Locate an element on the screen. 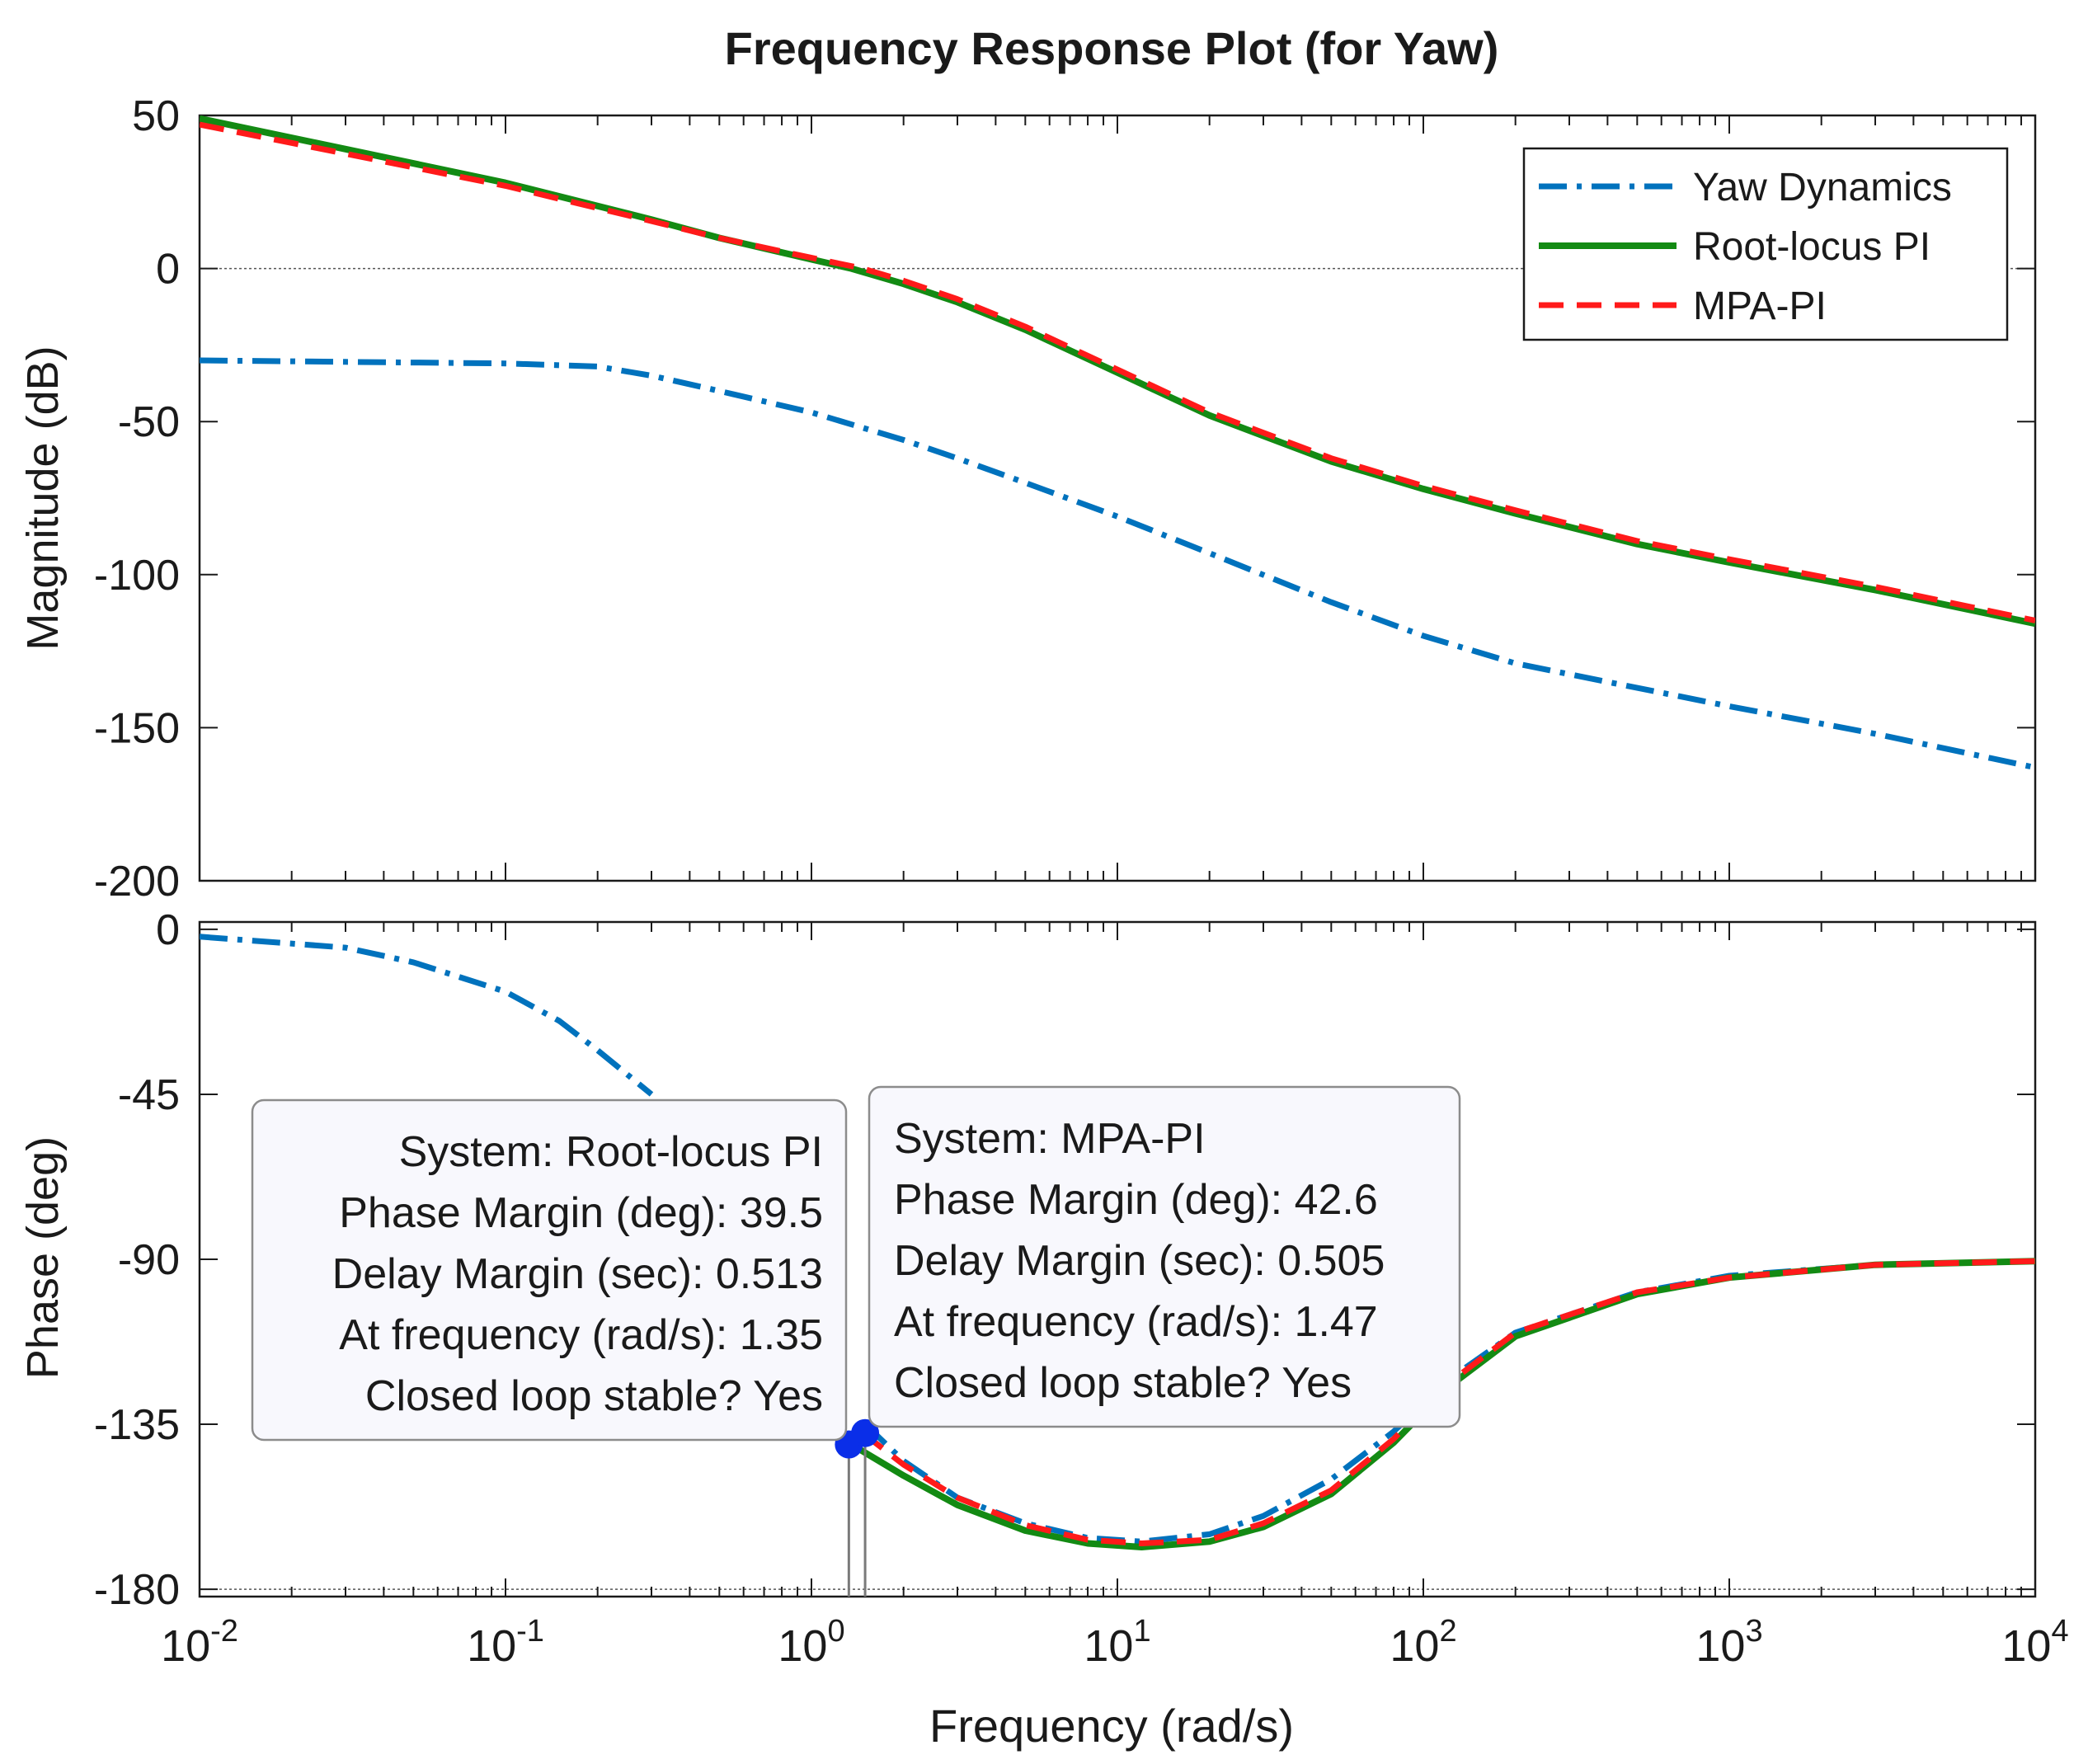 The width and height of the screenshot is (2088, 1764). legend-label-mpa: MPA-PI is located at coordinates (1760, 307).